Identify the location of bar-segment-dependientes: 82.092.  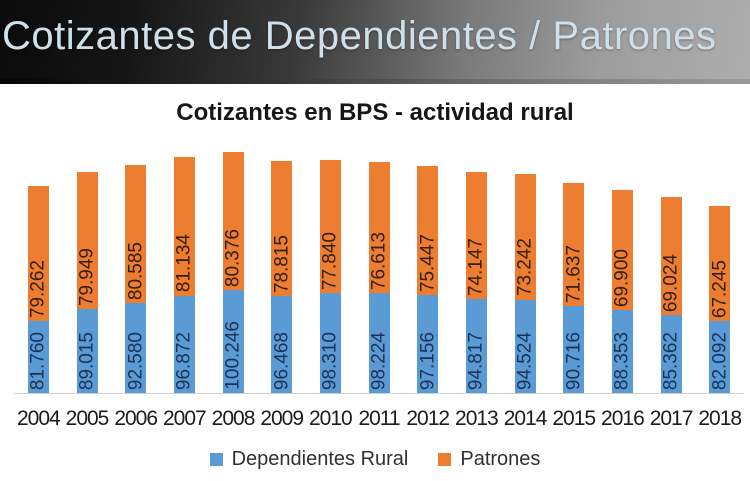
(720, 356).